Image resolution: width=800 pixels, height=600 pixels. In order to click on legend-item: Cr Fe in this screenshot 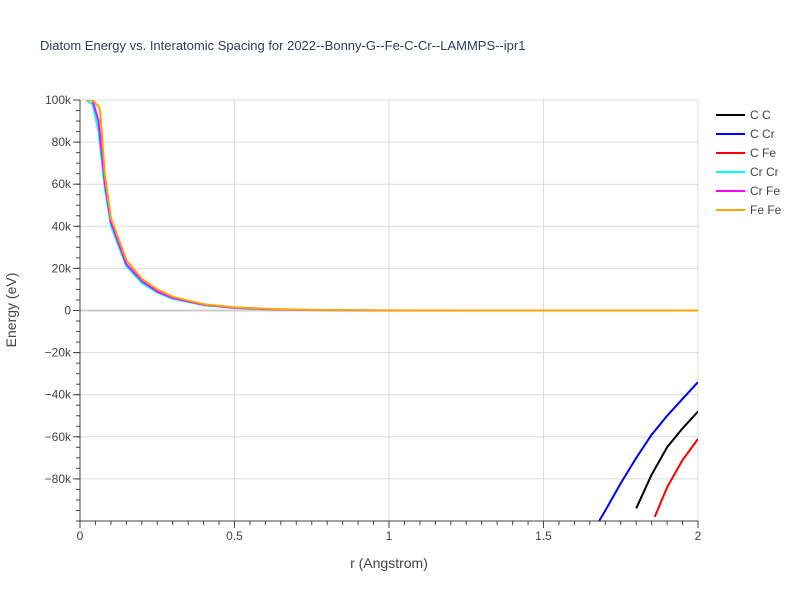, I will do `click(748, 191)`.